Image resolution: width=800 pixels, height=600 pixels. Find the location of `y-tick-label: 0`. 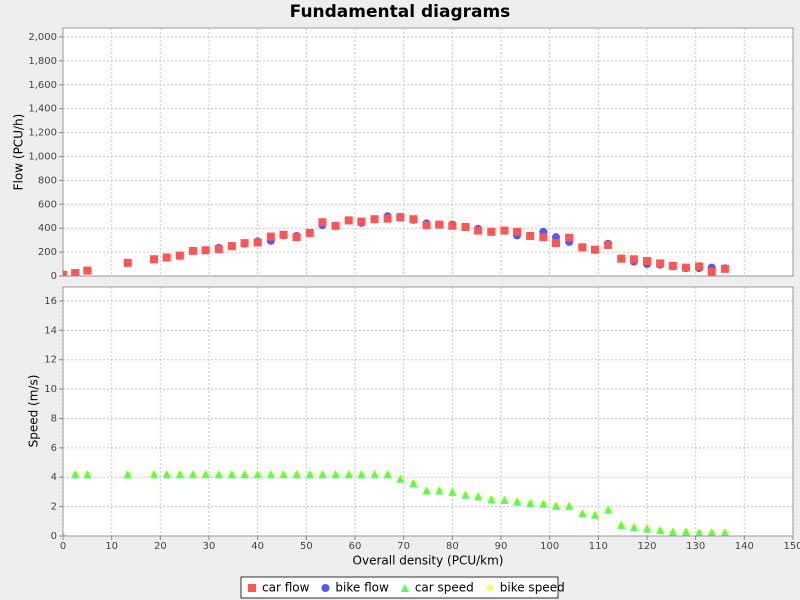

y-tick-label: 0 is located at coordinates (54, 276).